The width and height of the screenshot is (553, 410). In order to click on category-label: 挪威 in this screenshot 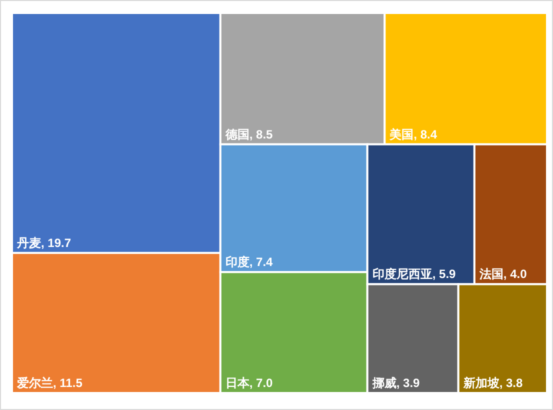, I will do `click(383, 383)`.